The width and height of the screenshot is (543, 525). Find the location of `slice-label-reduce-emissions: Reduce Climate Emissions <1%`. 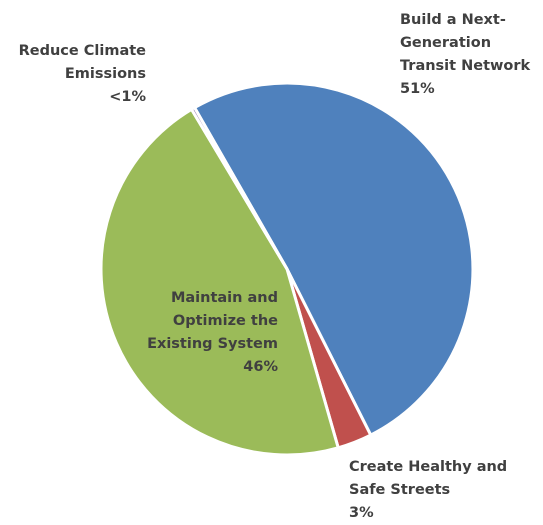

slice-label-reduce-emissions: Reduce Climate Emissions <1% is located at coordinates (73, 74).